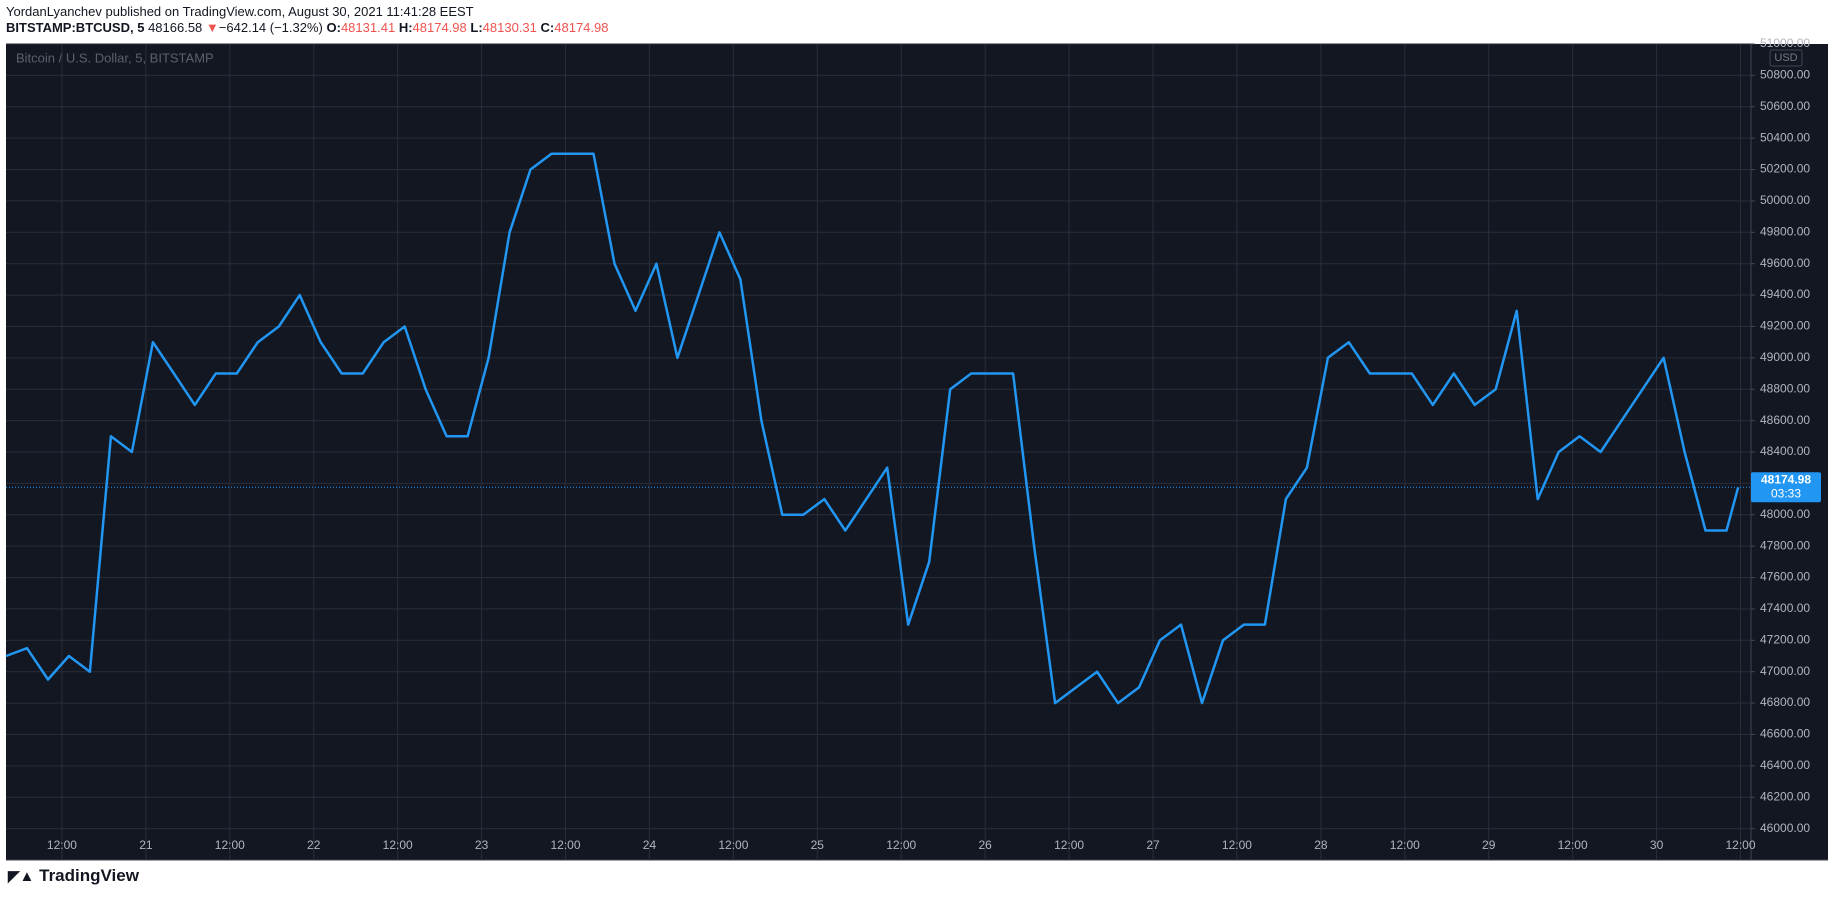 The height and width of the screenshot is (897, 1828). I want to click on y-tick-label: 49800.00, so click(1785, 231).